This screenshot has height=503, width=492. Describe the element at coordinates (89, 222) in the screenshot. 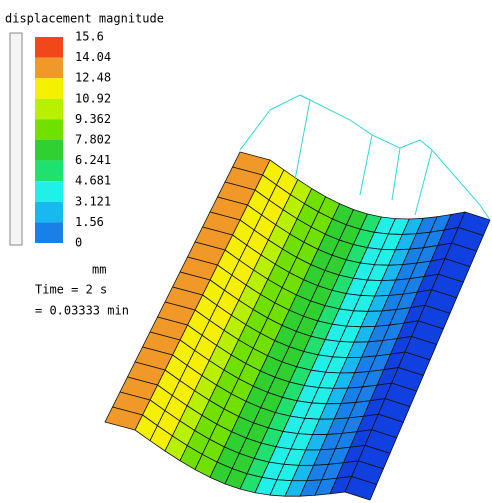

I see `legend-label: 1.56` at that location.